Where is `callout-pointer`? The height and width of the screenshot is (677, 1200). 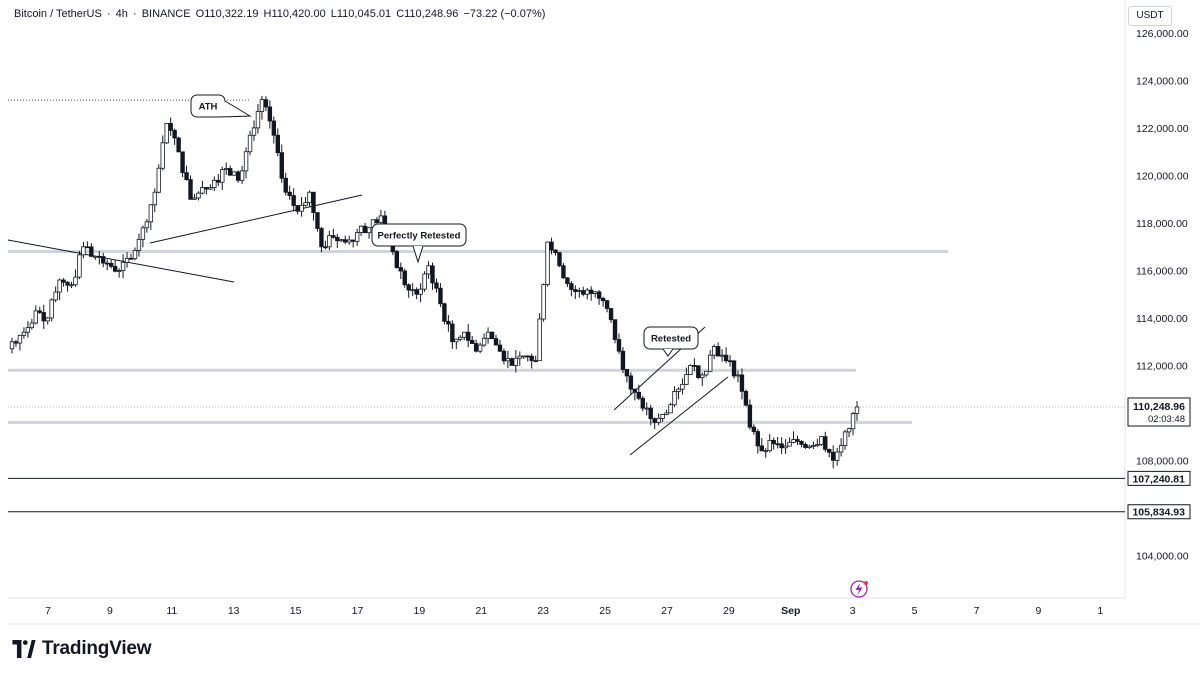
callout-pointer is located at coordinates (236, 109).